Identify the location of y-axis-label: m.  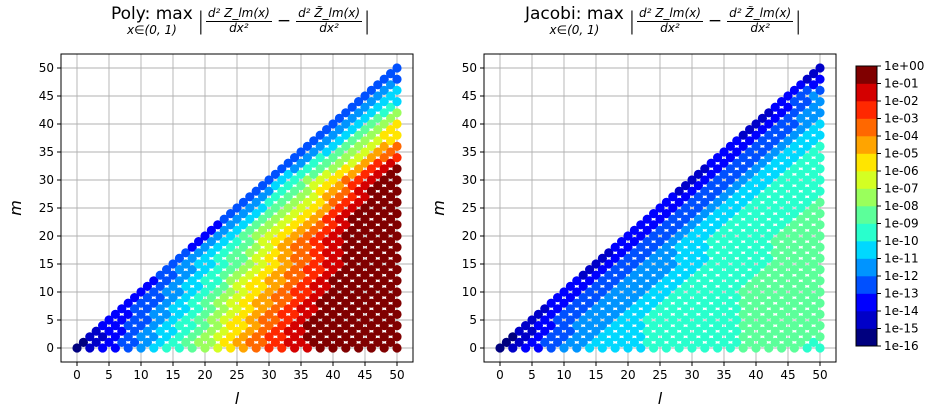
(438, 208).